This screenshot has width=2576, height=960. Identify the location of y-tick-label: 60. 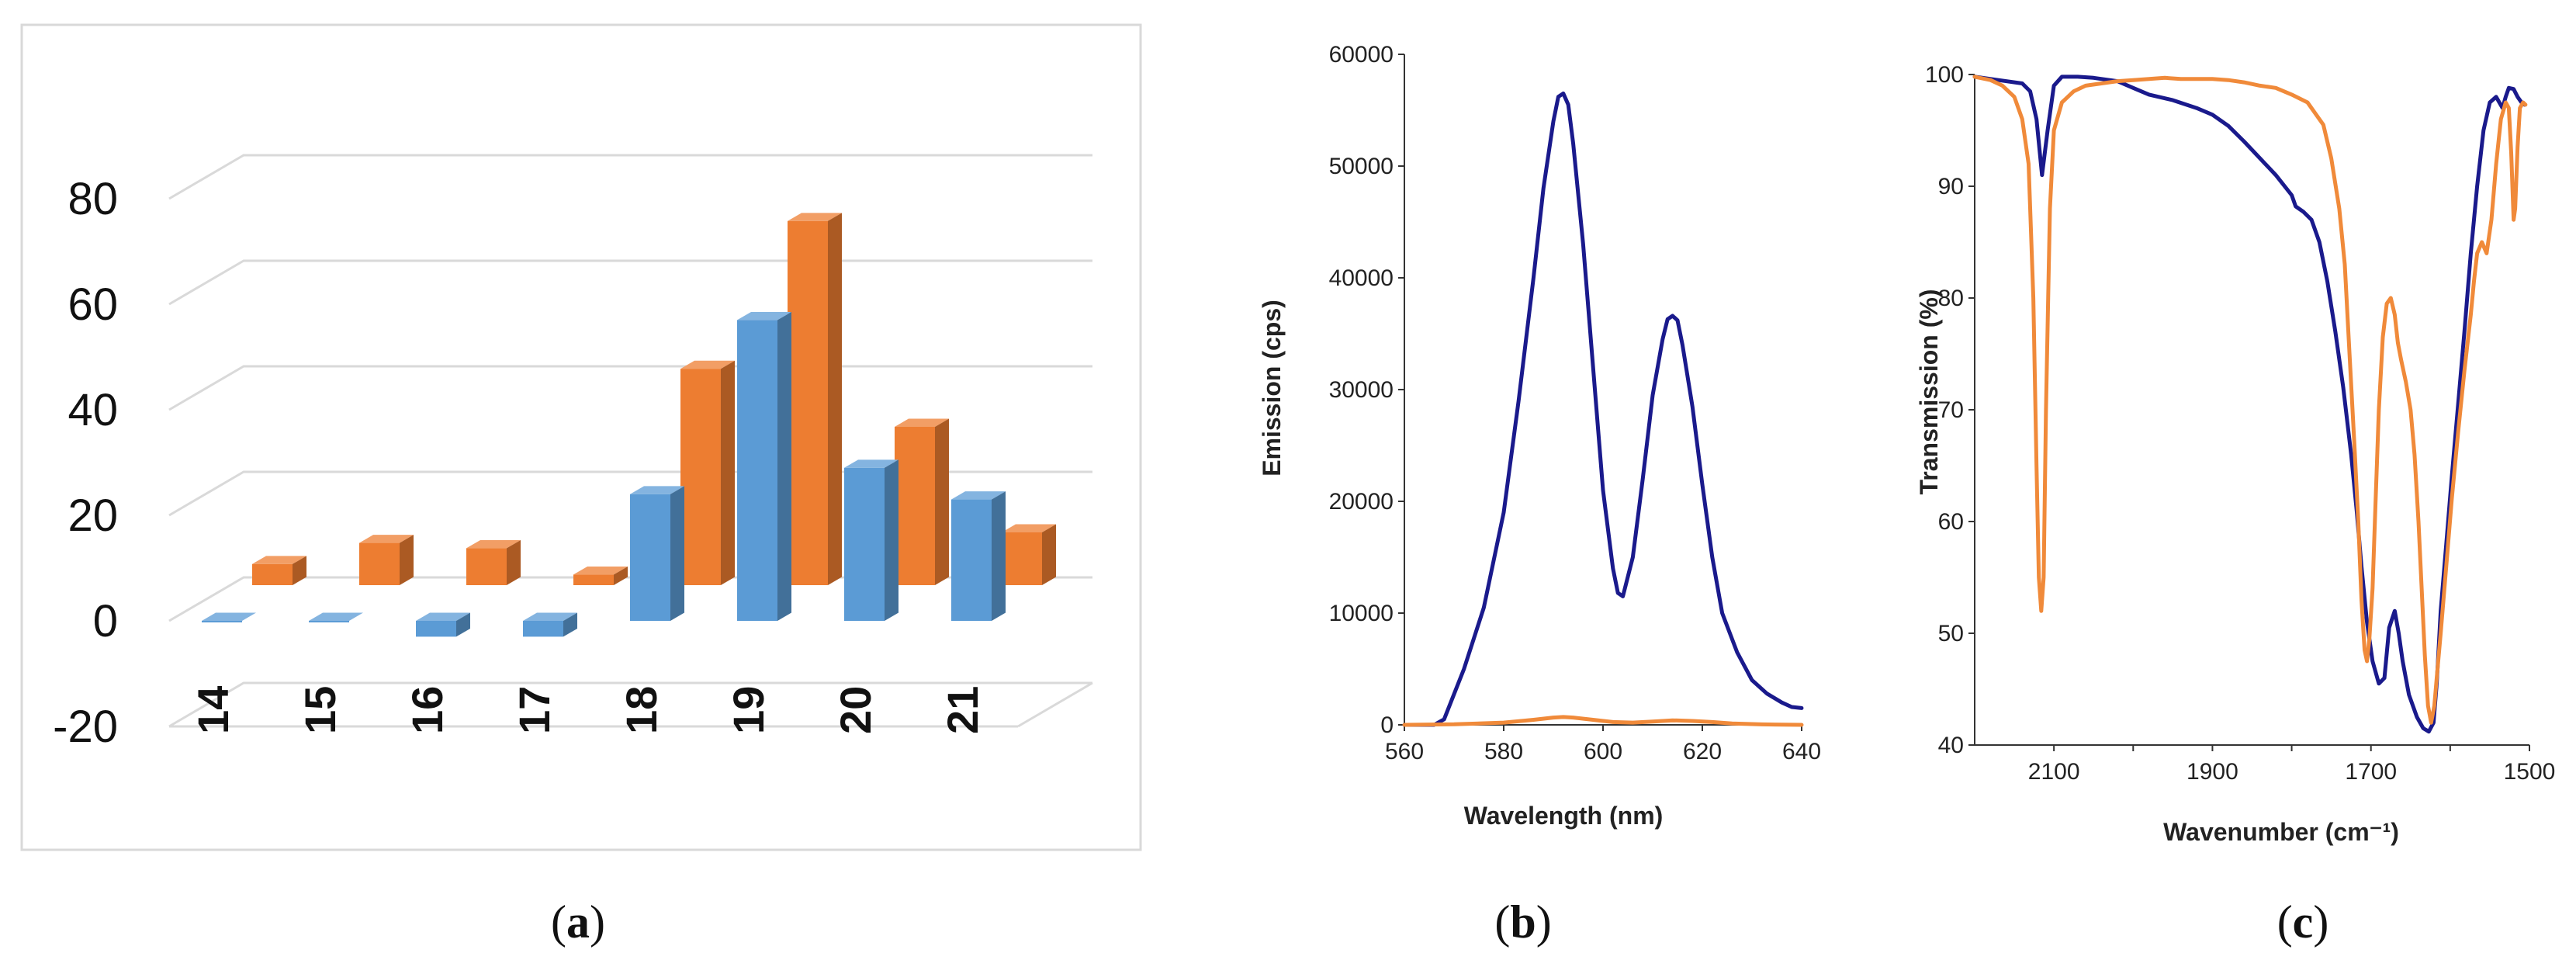
(1951, 522).